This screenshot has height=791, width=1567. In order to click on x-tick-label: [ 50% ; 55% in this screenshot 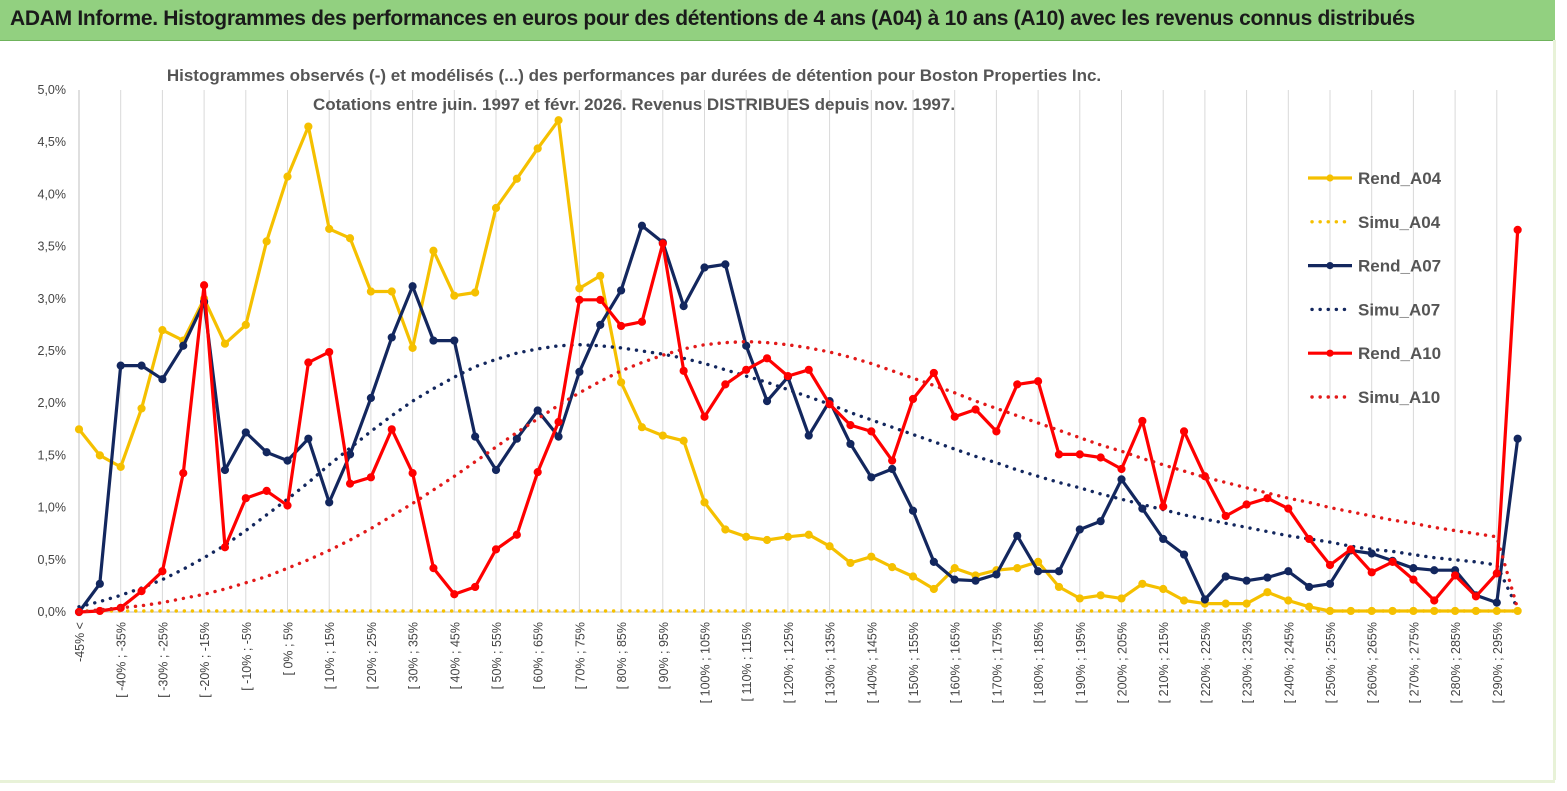, I will do `click(497, 655)`.